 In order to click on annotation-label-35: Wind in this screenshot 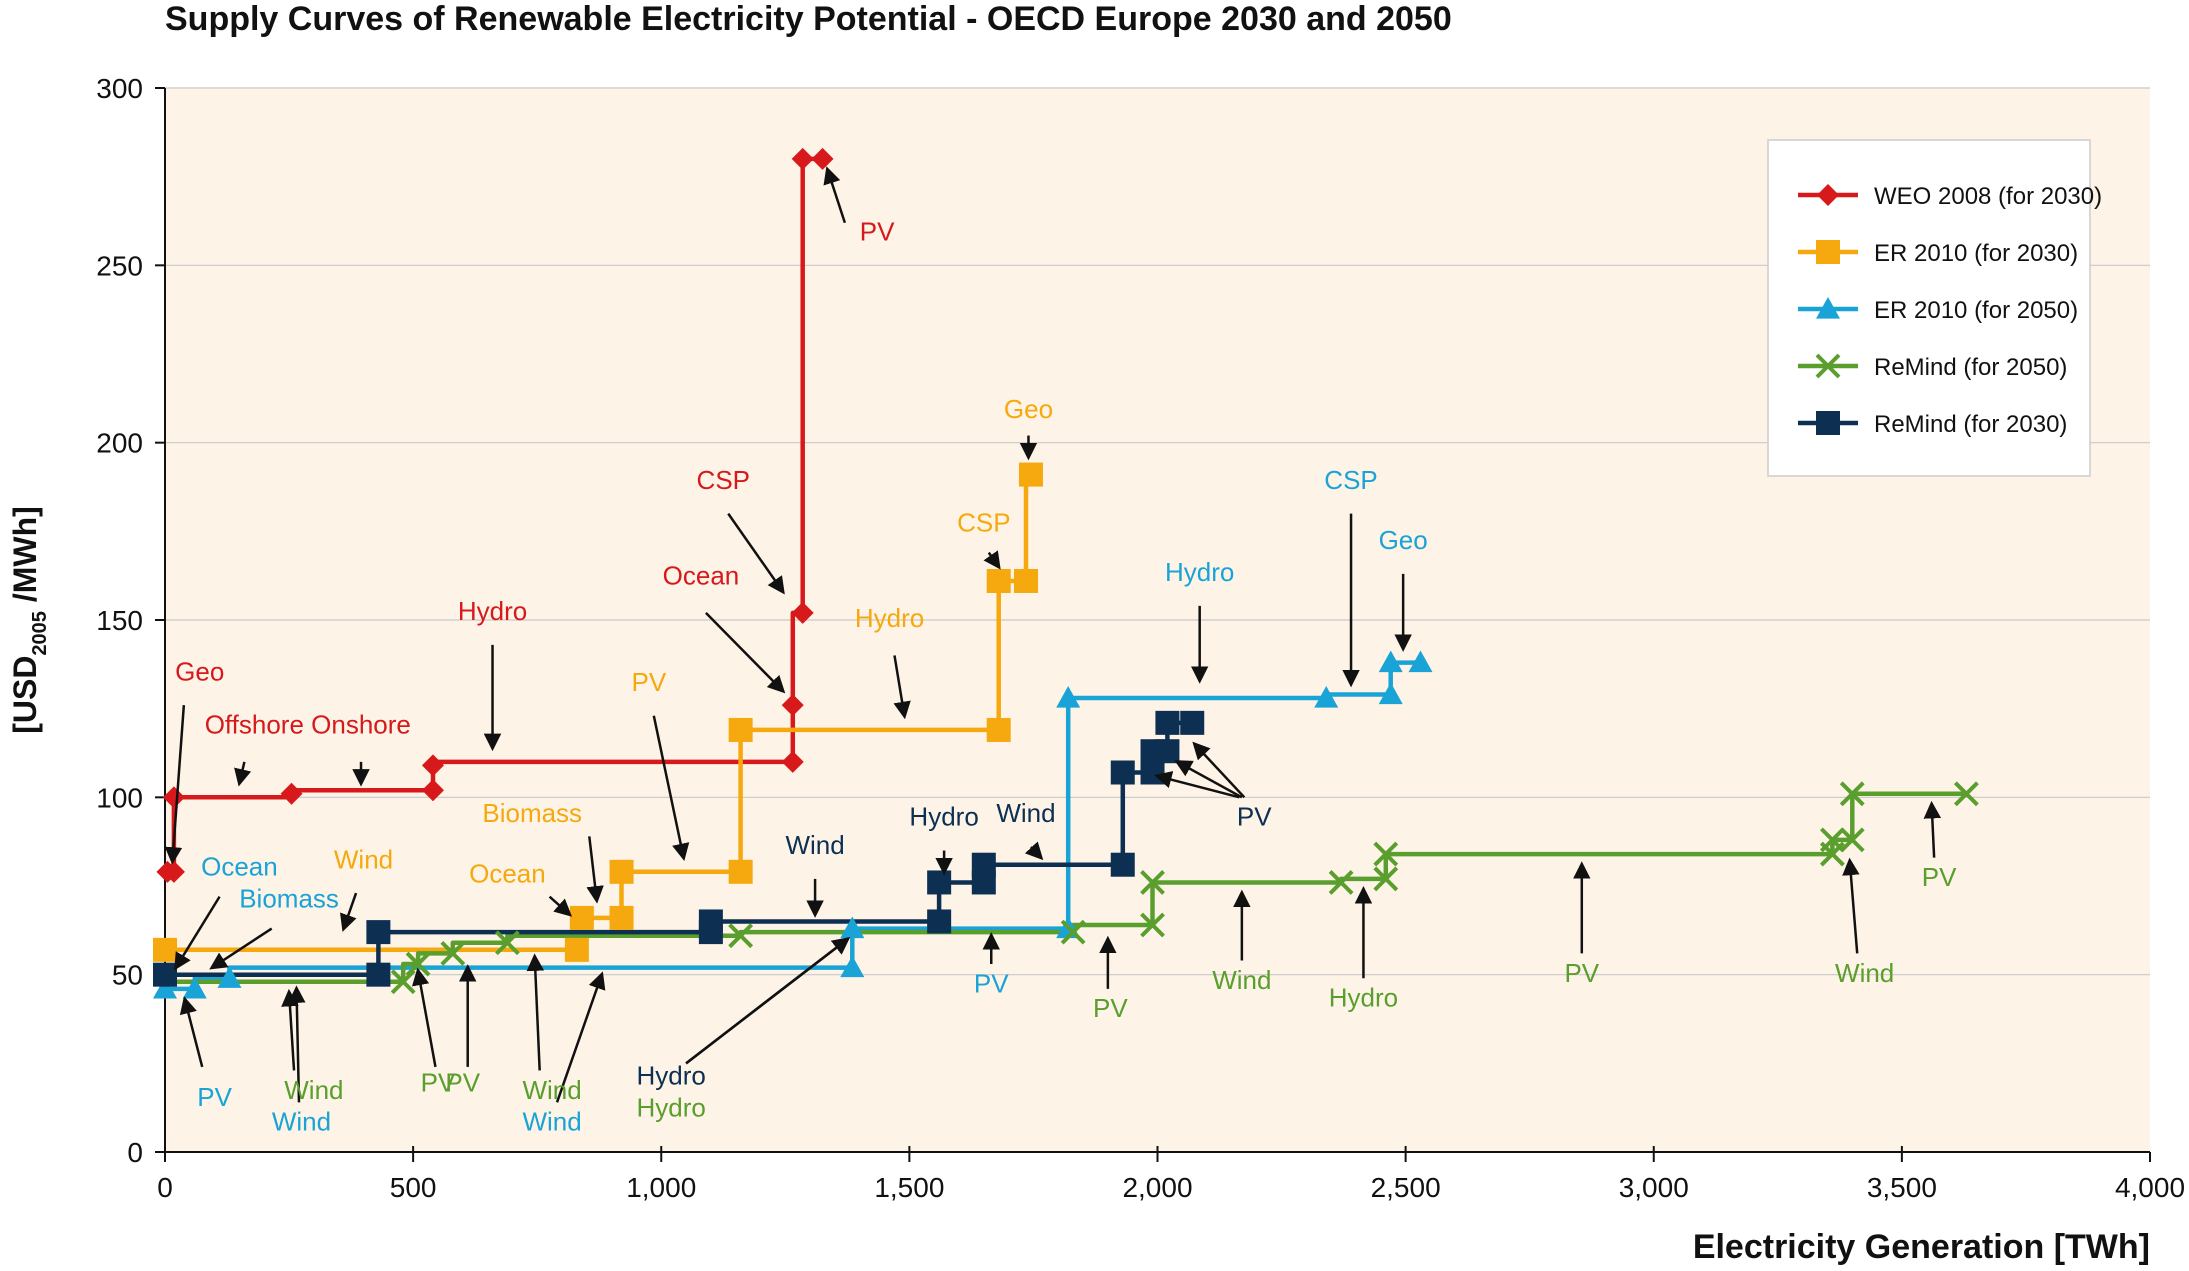, I will do `click(814, 845)`.